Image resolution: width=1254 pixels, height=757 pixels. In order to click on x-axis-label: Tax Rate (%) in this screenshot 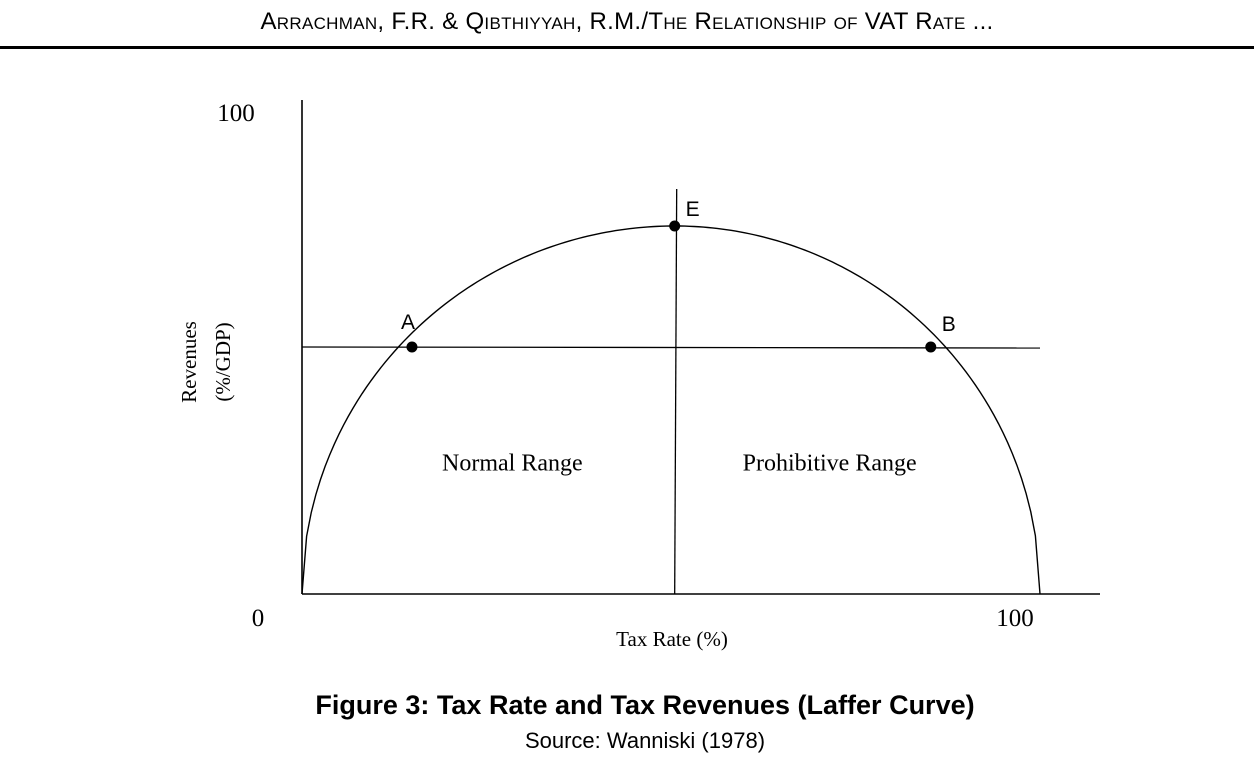, I will do `click(672, 639)`.